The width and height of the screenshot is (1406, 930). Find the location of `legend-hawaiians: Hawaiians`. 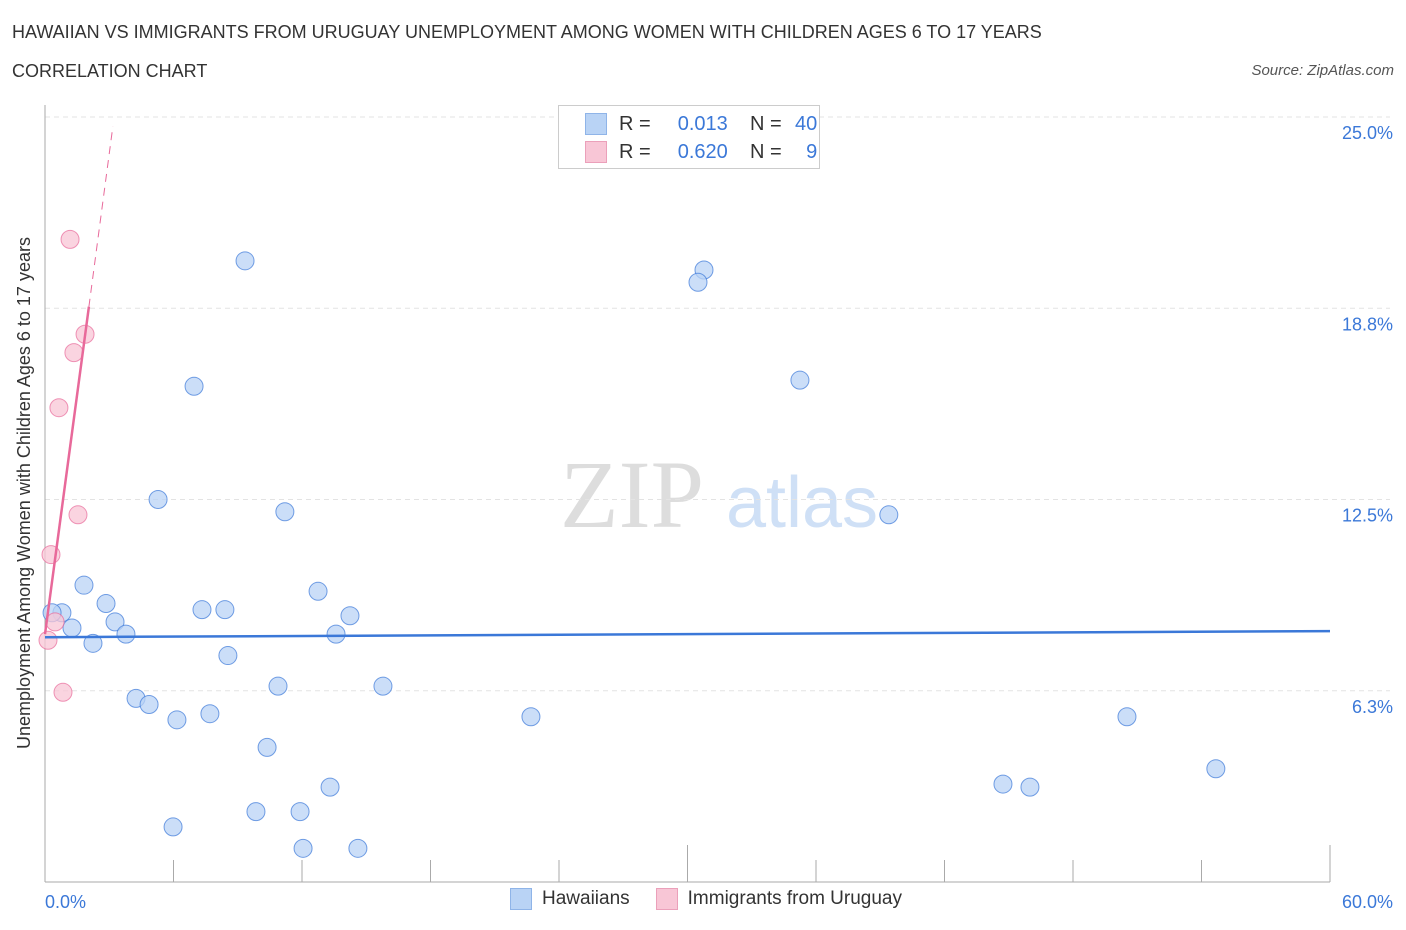

legend-hawaiians: Hawaiians is located at coordinates (586, 898).